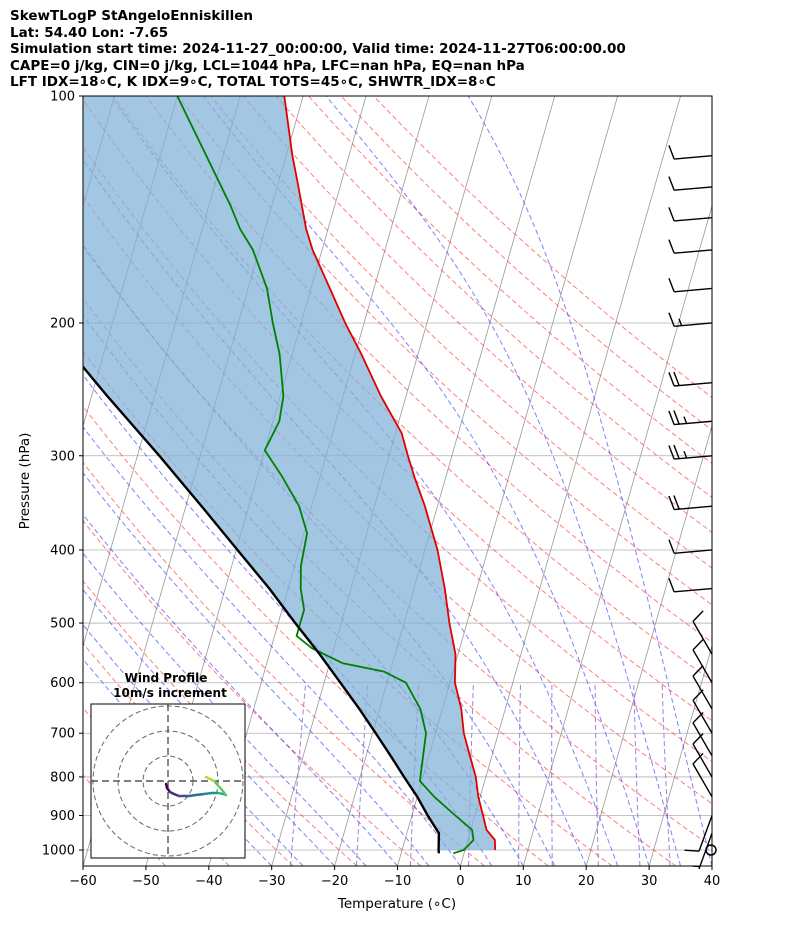 This screenshot has width=794, height=937. What do you see at coordinates (131, 16) in the screenshot?
I see `title-station: SkewTLogP StAngeloEnniskillen` at bounding box center [131, 16].